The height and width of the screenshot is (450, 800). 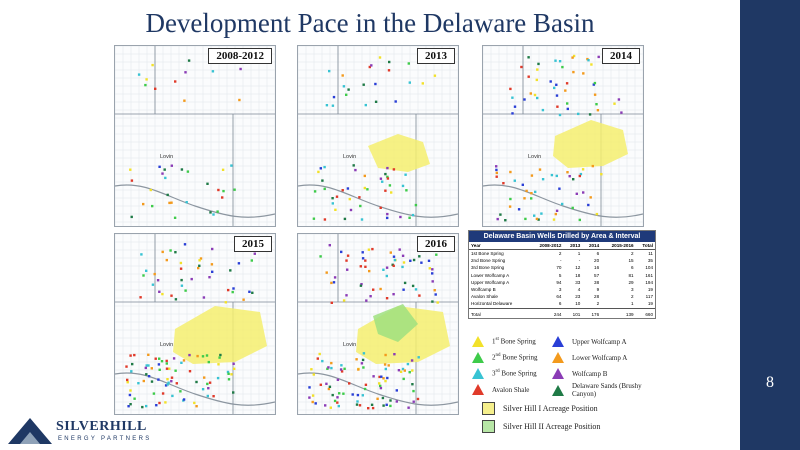 I want to click on table-row: 3rd Bone Spring 70 12 16 6 104, so click(x=562, y=267).